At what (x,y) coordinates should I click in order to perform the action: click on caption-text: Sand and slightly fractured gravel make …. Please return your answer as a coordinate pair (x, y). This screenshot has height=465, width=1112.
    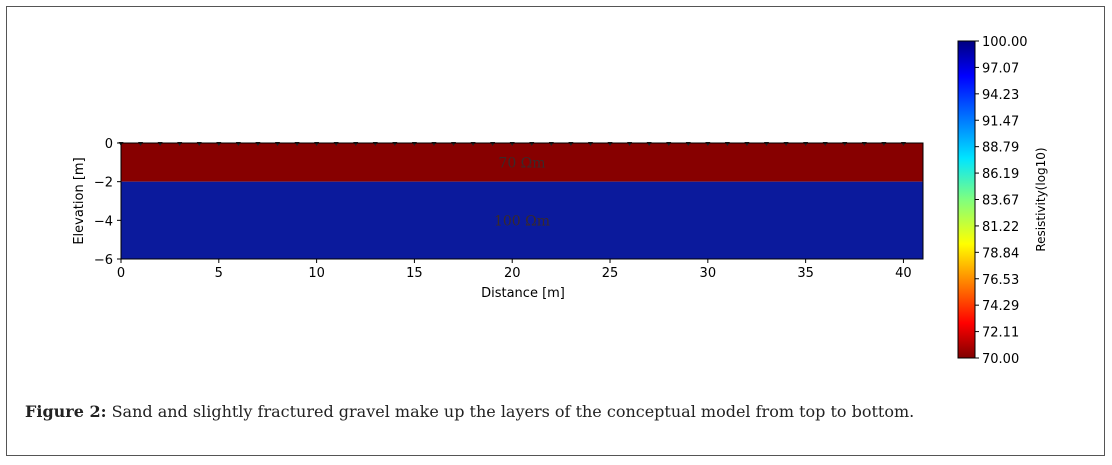
    Looking at the image, I should click on (510, 411).